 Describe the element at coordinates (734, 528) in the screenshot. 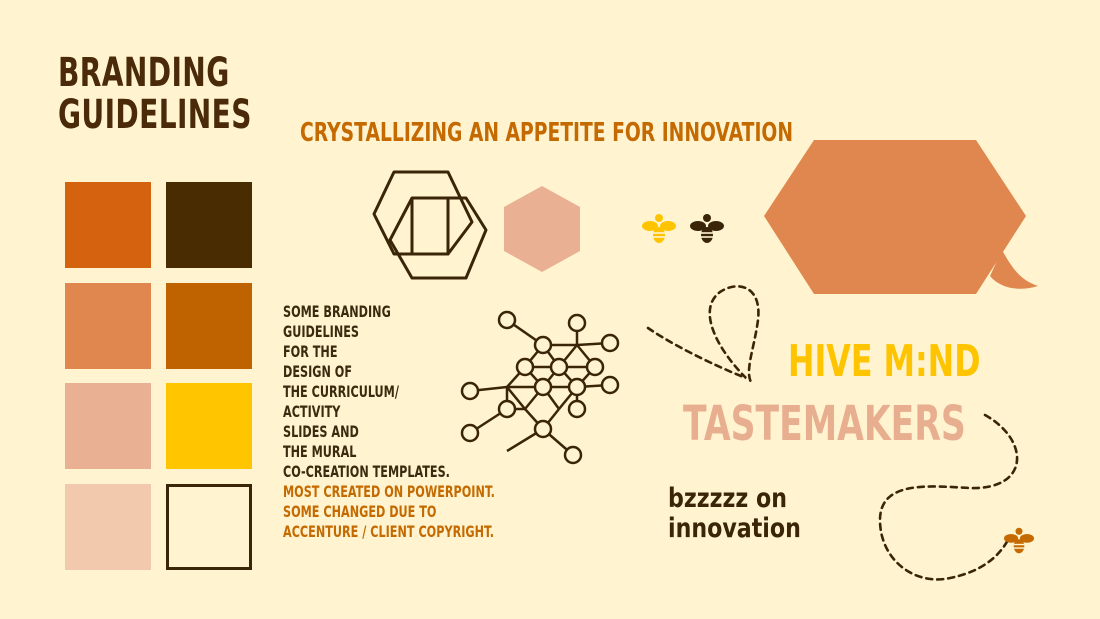

I see `bzz-line-2: innovation` at that location.